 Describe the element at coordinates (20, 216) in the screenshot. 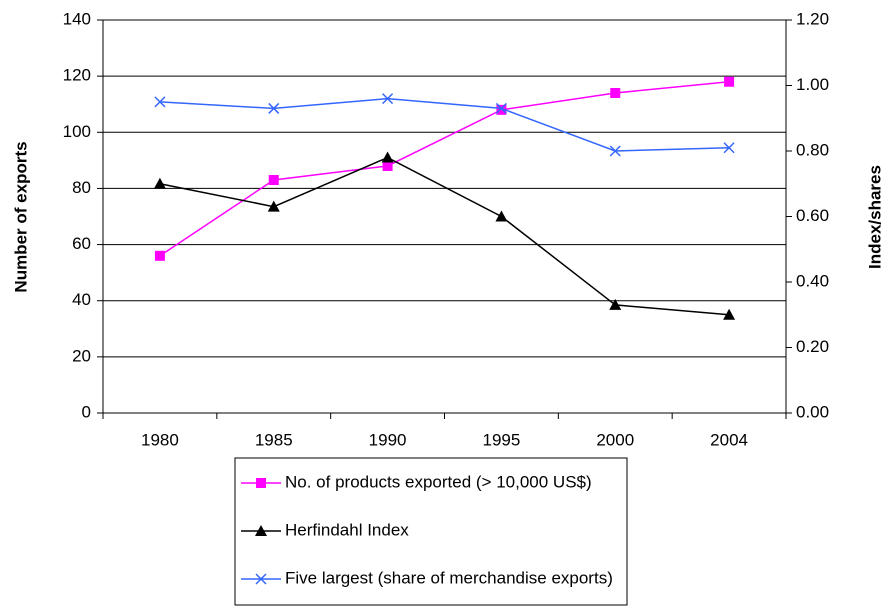

I see `y-axis-label: Number of exports` at that location.